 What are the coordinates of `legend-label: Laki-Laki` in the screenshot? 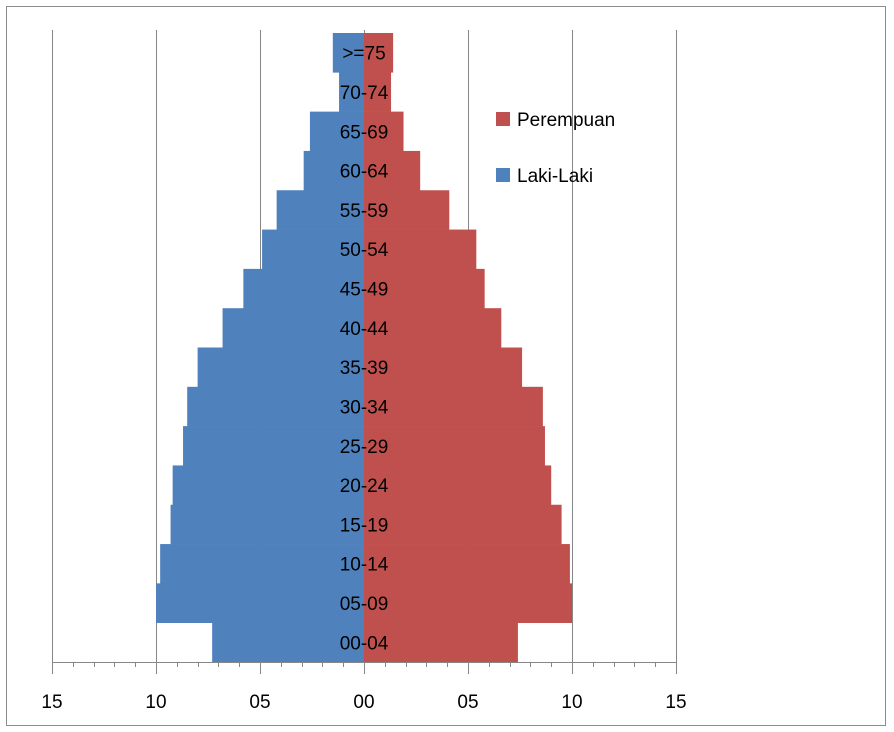 It's located at (555, 176).